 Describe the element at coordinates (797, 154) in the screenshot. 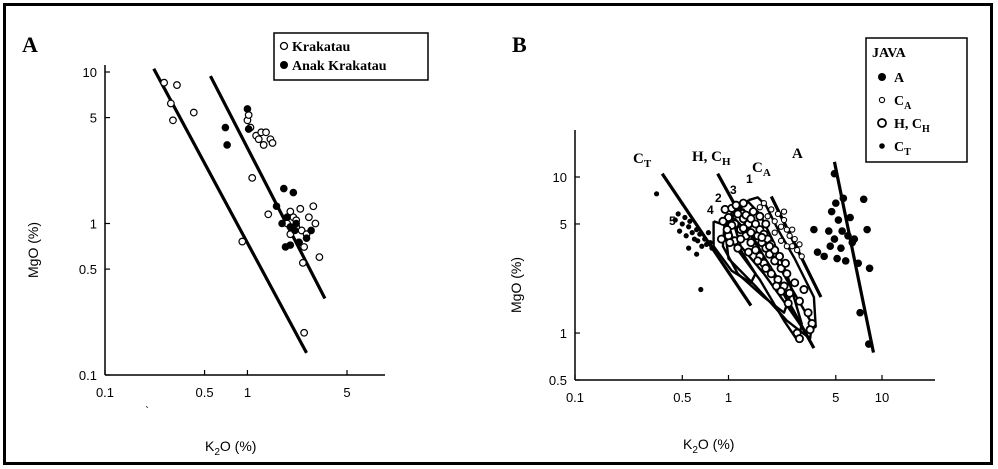

I see `panel-b-label-a: A` at that location.